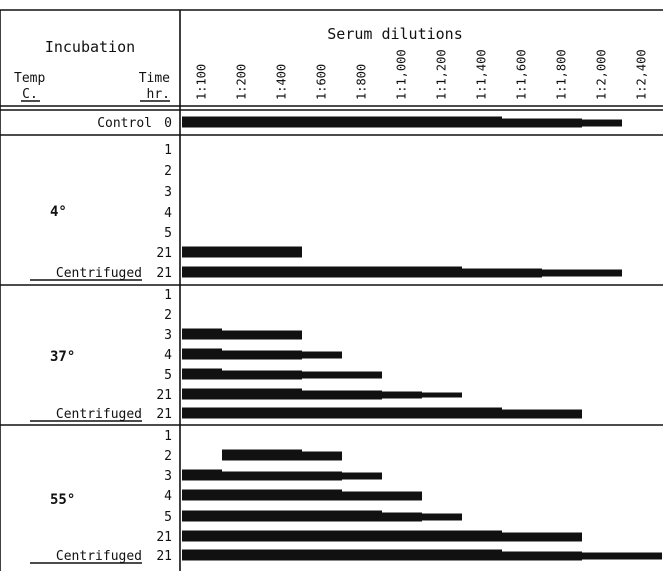  I want to click on time-value: 0, so click(168, 123).